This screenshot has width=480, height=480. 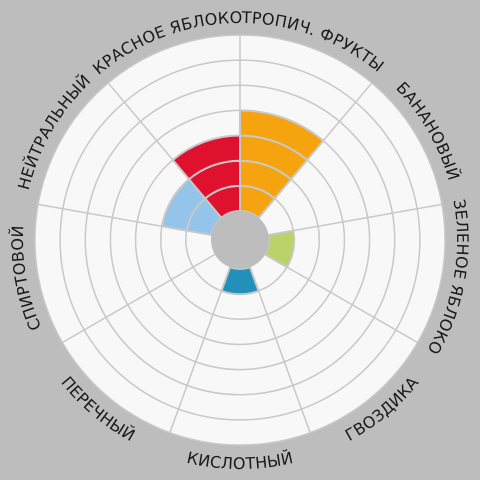 I want to click on chart-center-hub, so click(x=240, y=240).